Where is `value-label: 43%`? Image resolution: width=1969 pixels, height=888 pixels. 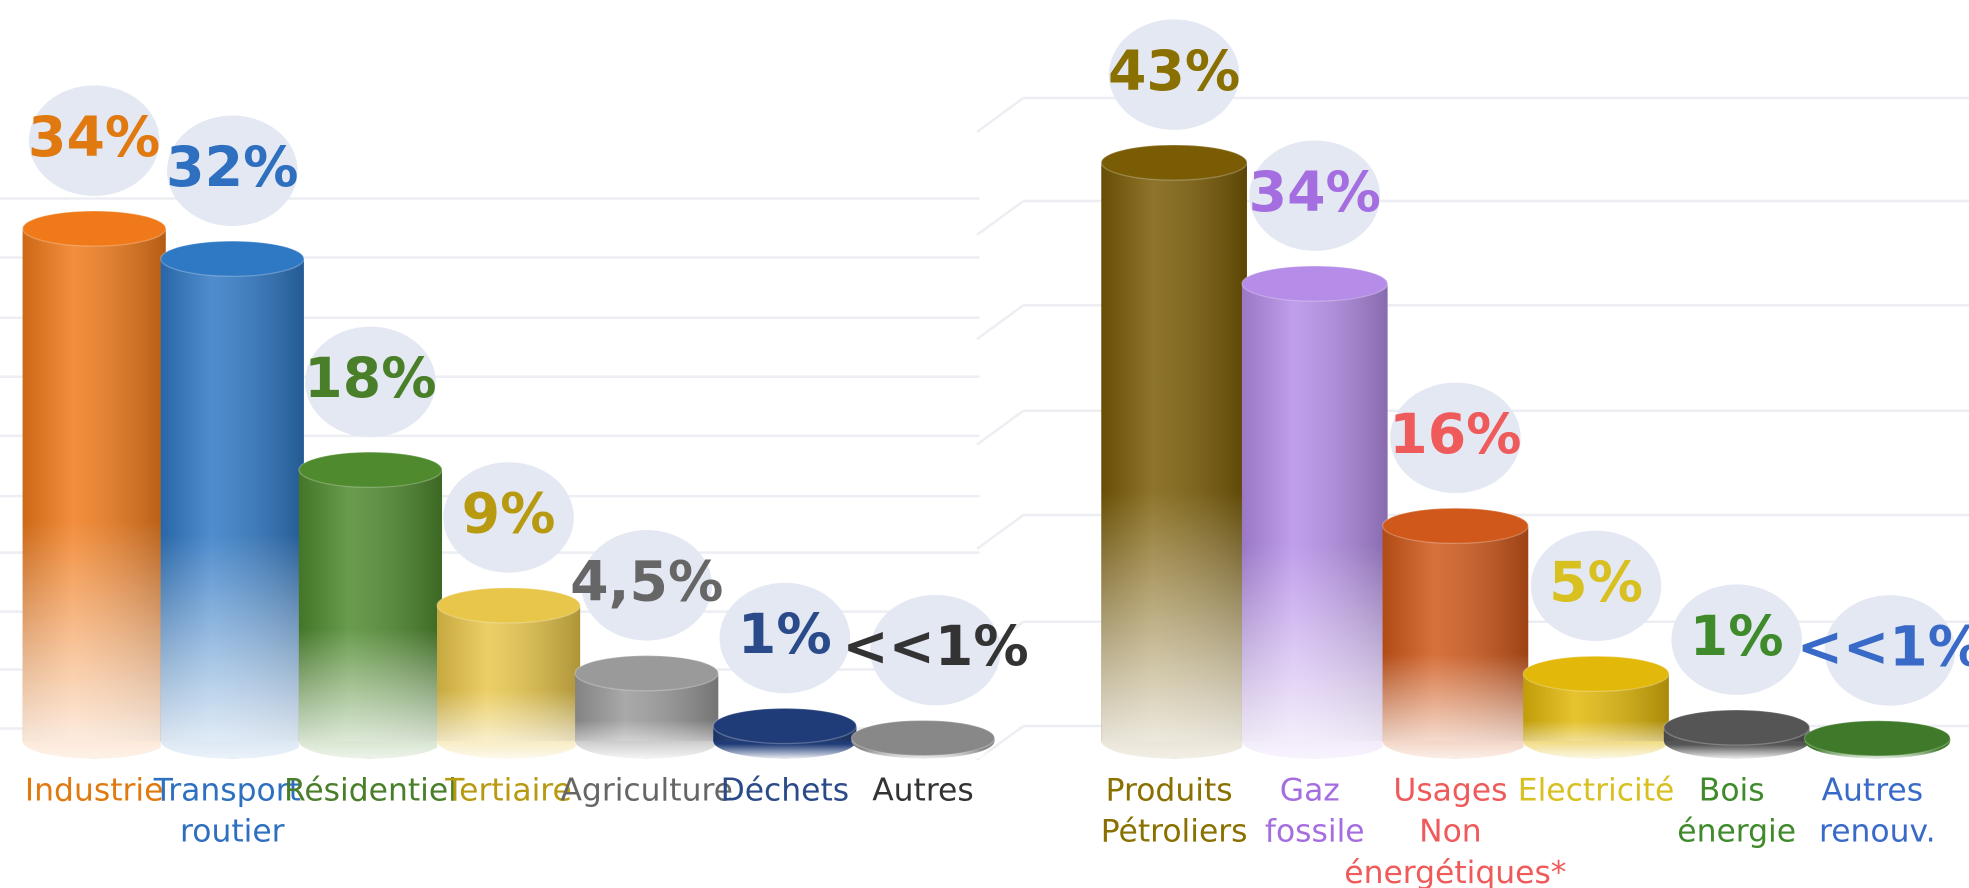
value-label: 43% is located at coordinates (1174, 72).